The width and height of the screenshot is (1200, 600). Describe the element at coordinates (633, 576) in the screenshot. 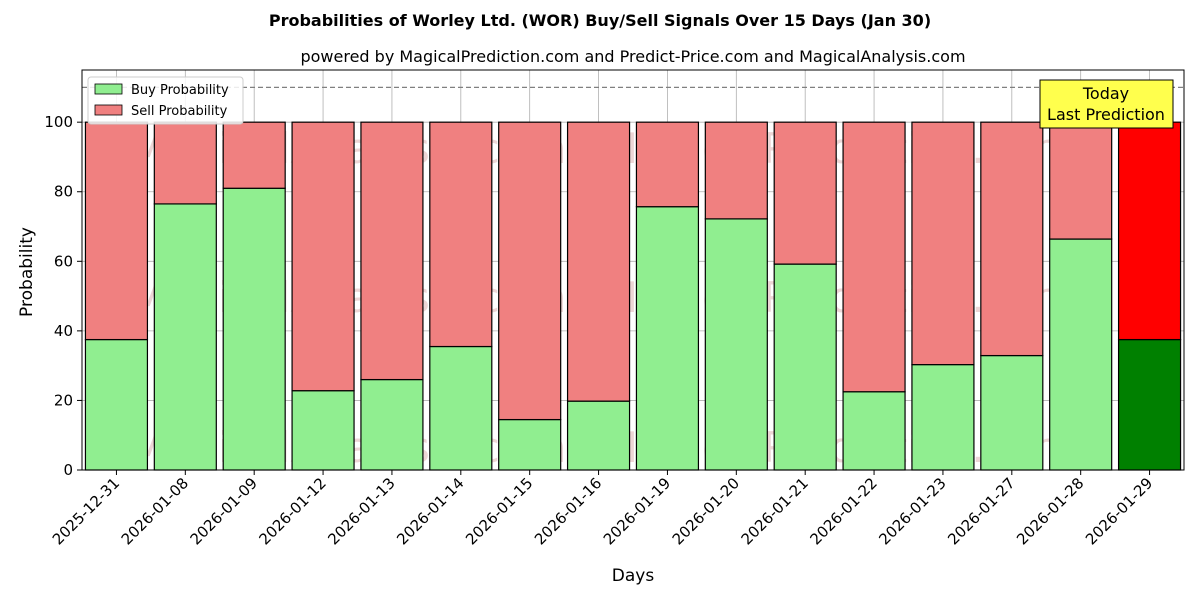

I see `x-axis-label: Days` at that location.